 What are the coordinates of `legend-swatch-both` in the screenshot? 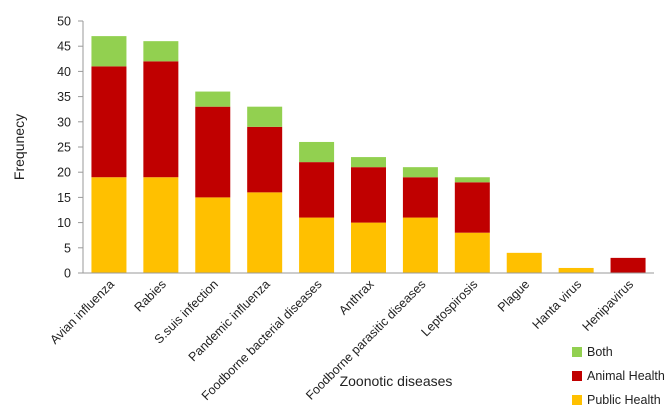 It's located at (577, 352).